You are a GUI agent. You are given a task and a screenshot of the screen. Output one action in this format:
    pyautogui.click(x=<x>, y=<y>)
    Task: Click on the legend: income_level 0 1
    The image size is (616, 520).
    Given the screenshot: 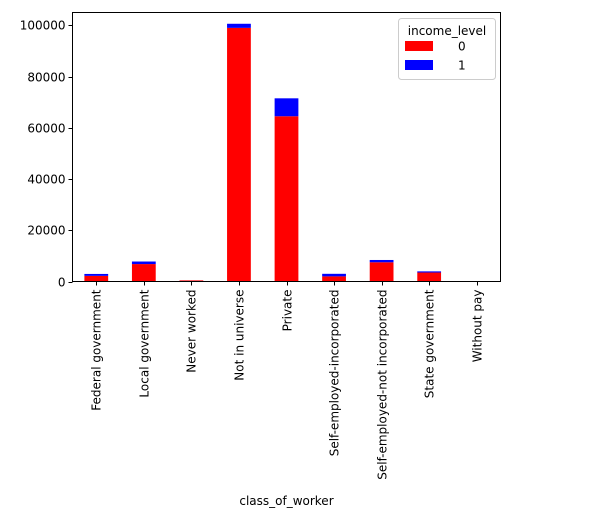 What is the action you would take?
    pyautogui.click(x=447, y=49)
    